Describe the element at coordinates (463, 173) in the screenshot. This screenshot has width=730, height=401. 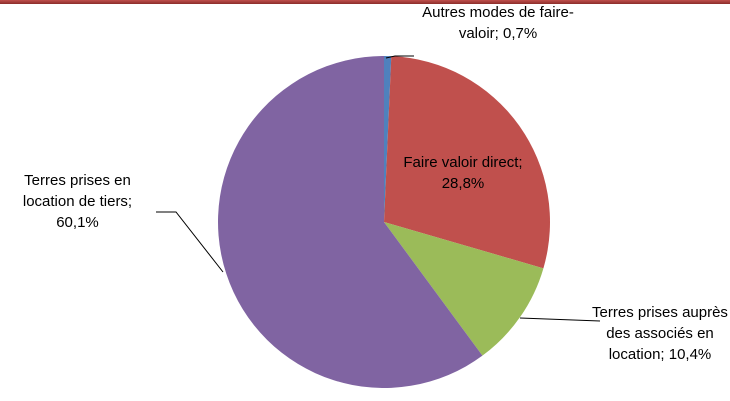
I see `data-label: Faire valoir direct; 28,8%` at that location.